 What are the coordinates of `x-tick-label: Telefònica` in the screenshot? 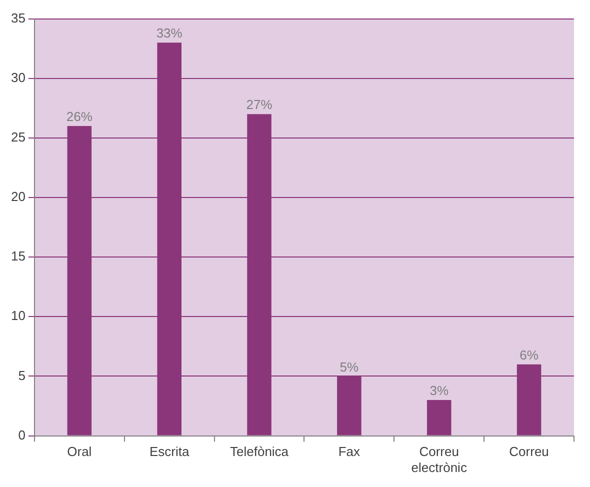 It's located at (260, 452).